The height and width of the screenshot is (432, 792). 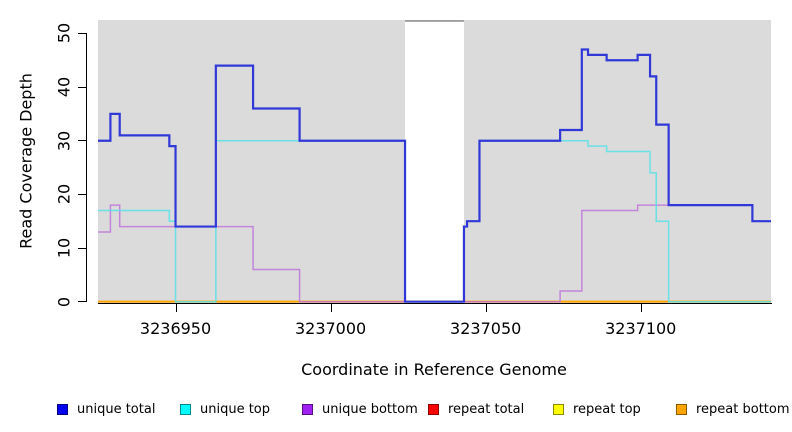 What do you see at coordinates (26, 161) in the screenshot?
I see `y-axis-title: Read Coverage Depth` at bounding box center [26, 161].